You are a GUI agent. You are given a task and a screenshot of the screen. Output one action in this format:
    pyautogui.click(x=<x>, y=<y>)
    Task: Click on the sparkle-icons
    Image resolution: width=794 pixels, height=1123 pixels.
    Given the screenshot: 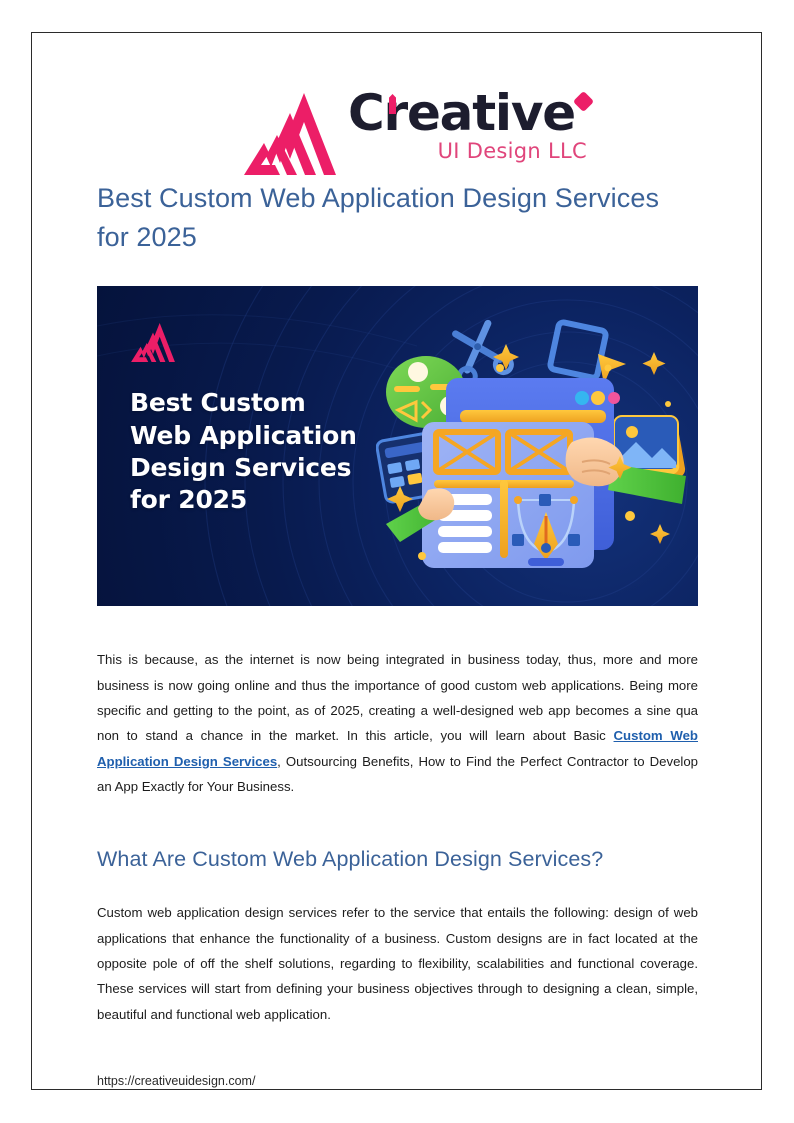 What is the action you would take?
    pyautogui.click(x=528, y=444)
    